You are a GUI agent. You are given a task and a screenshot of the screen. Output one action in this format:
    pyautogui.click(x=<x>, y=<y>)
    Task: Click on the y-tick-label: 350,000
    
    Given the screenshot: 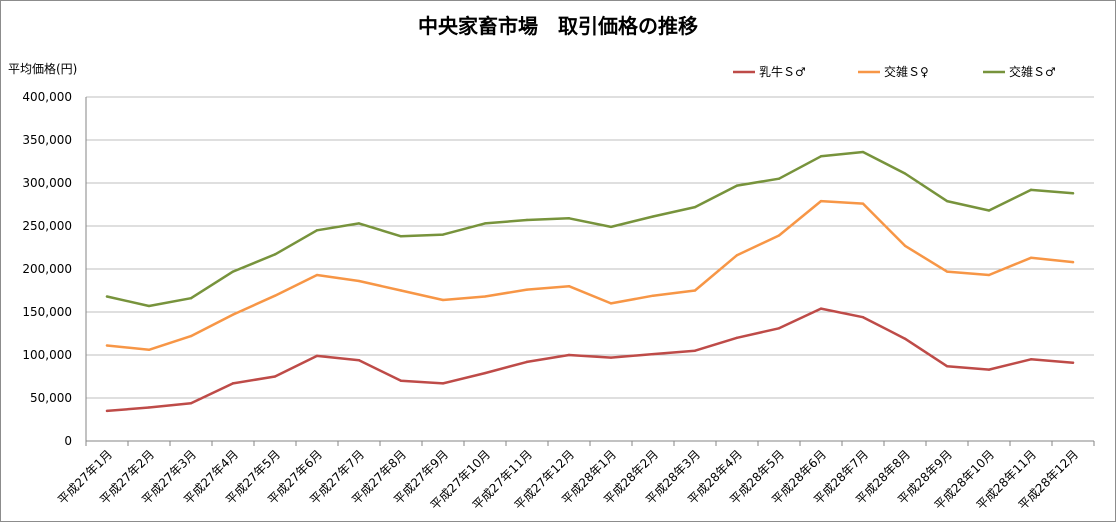 What is the action you would take?
    pyautogui.click(x=47, y=140)
    